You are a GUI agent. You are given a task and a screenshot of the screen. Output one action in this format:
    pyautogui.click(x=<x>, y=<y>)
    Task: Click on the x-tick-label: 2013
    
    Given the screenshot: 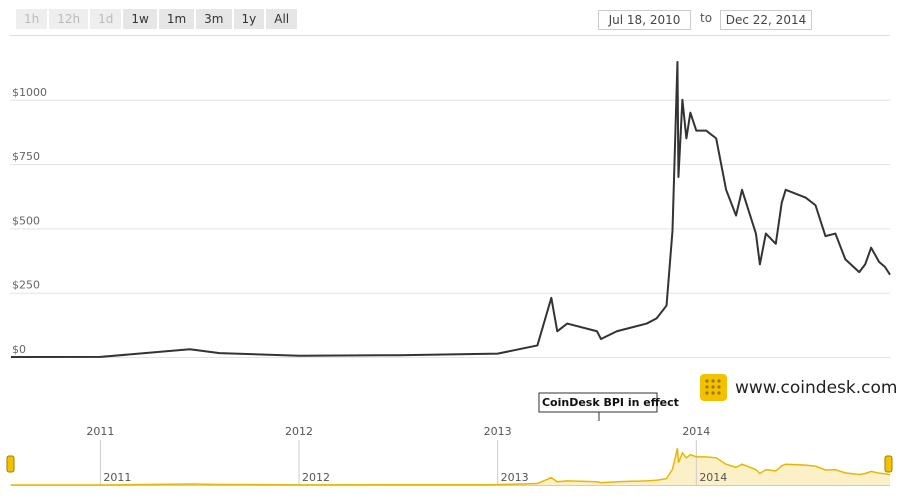 What is the action you would take?
    pyautogui.click(x=498, y=431)
    